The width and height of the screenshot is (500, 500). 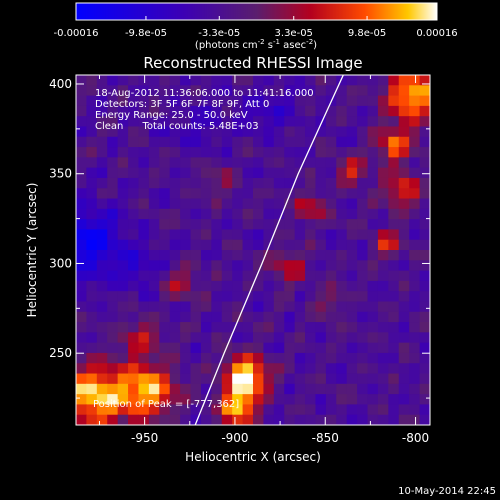 I want to click on x-axis-label: Heliocentric X (arcsec), so click(x=253, y=457).